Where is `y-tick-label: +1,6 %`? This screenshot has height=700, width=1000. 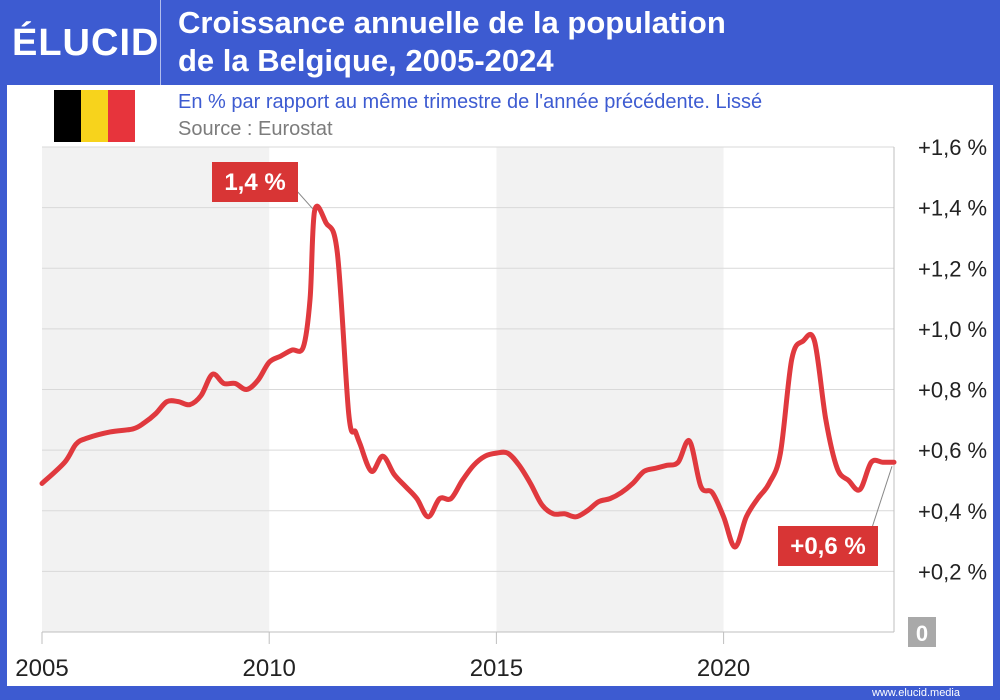
y-tick-label: +1,6 % is located at coordinates (952, 147).